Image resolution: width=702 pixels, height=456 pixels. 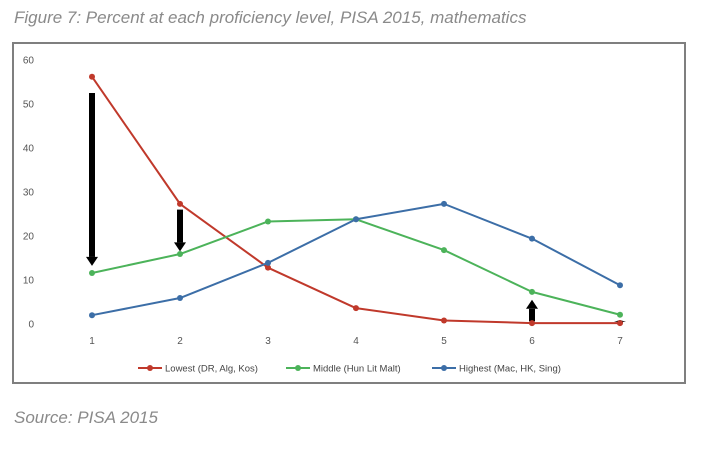 I want to click on y-tick-label: 0, so click(x=31, y=325).